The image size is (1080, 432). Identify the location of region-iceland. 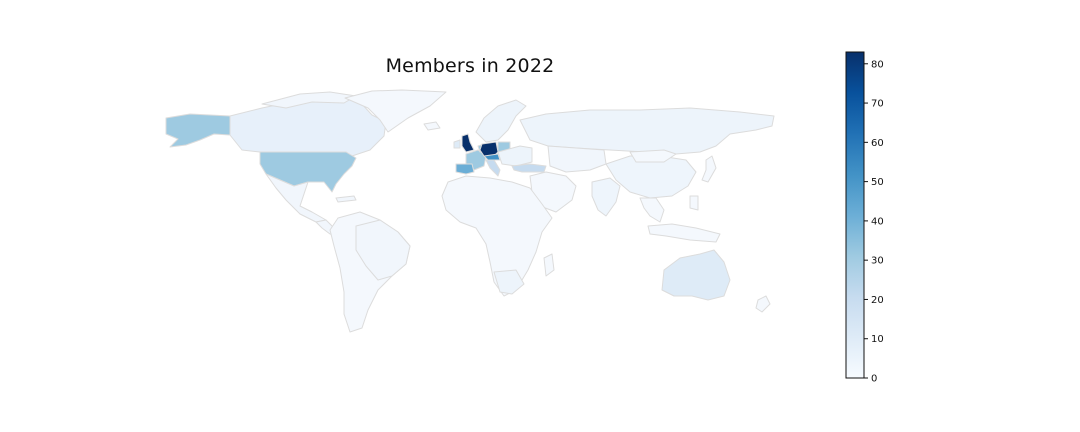
(432, 126).